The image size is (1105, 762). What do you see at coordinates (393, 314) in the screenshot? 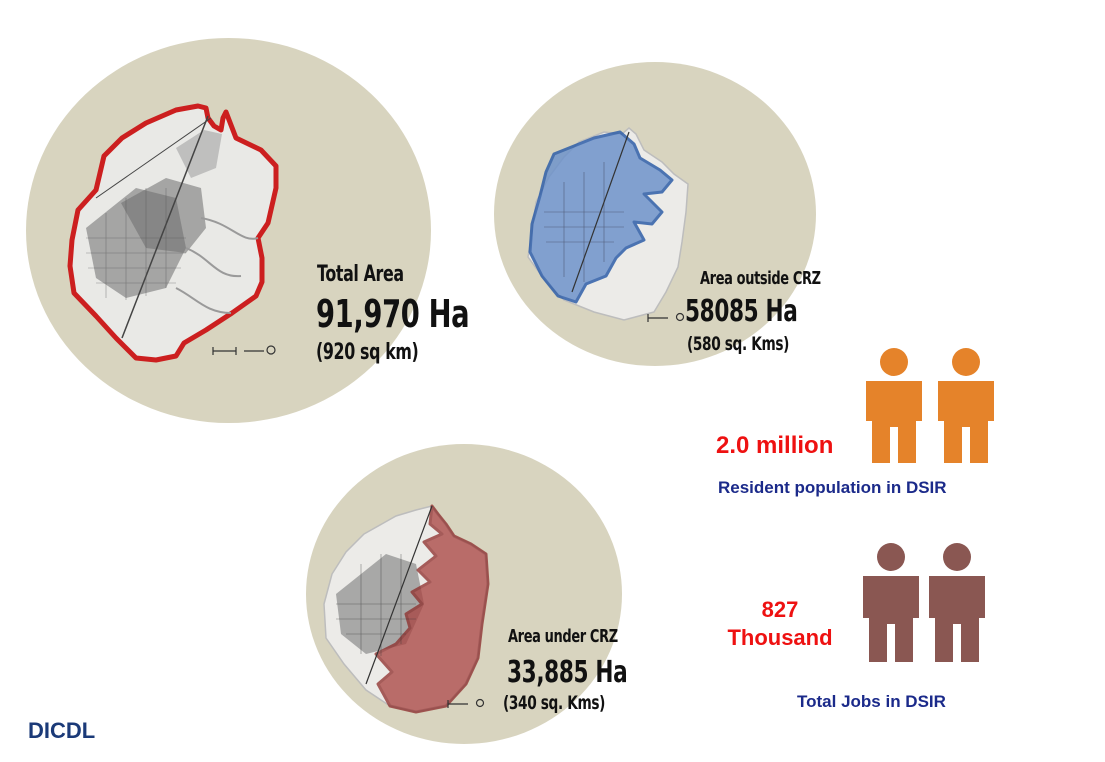
I see `total-area-value: 91,970 Ha` at bounding box center [393, 314].